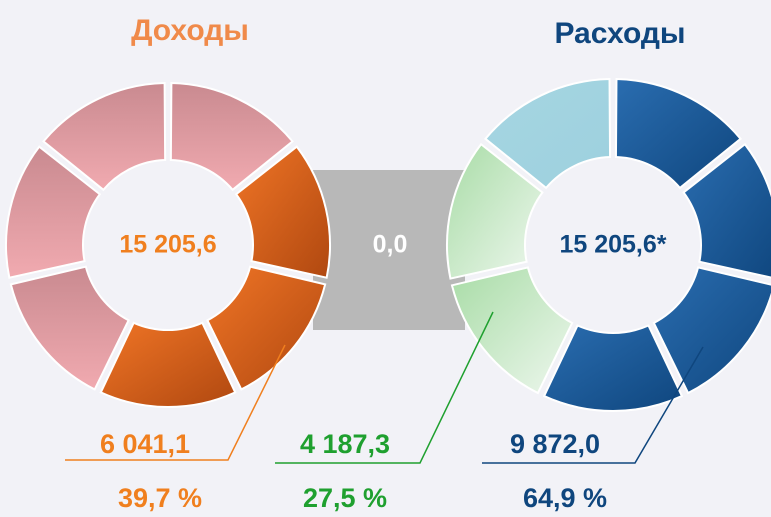  I want to click on income-percent: 39,7 %, so click(160, 498).